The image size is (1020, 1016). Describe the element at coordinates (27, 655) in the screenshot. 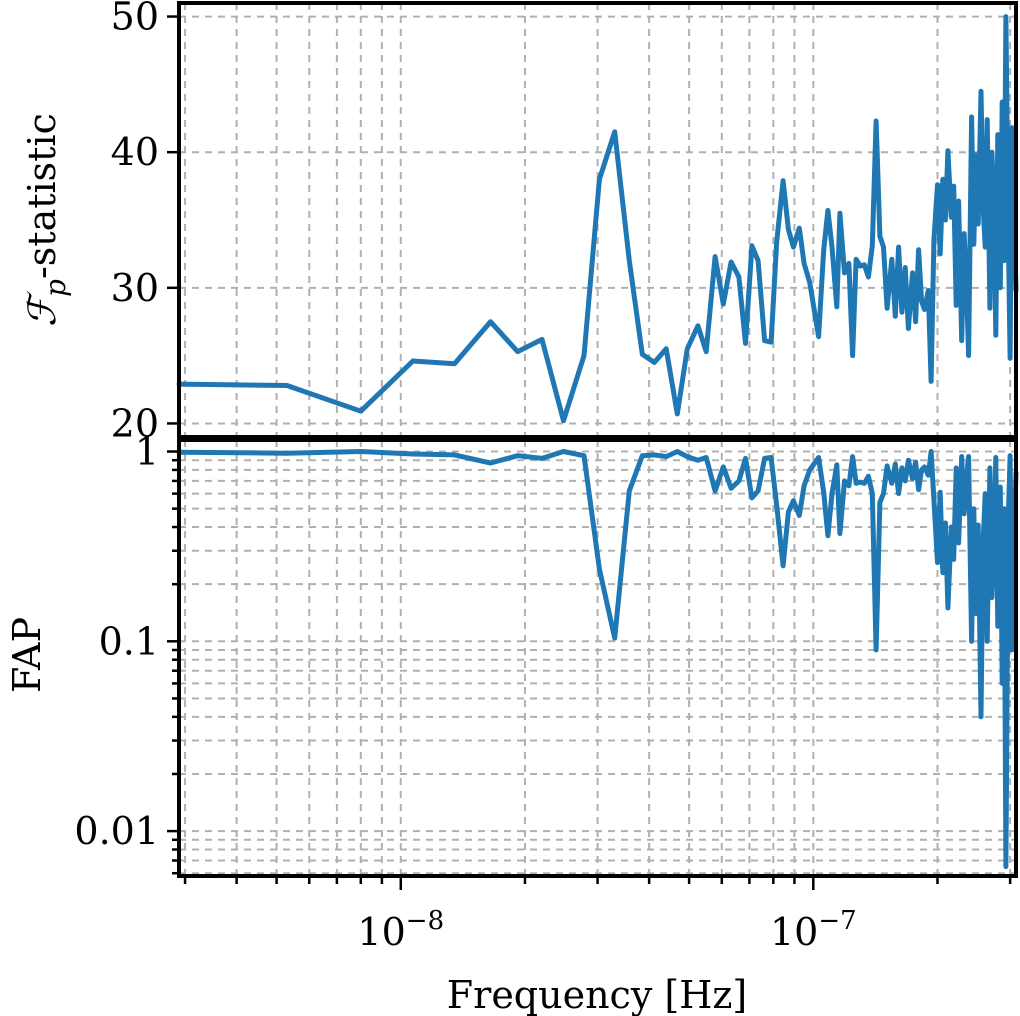

I see `fap-axis-label: FAP` at that location.